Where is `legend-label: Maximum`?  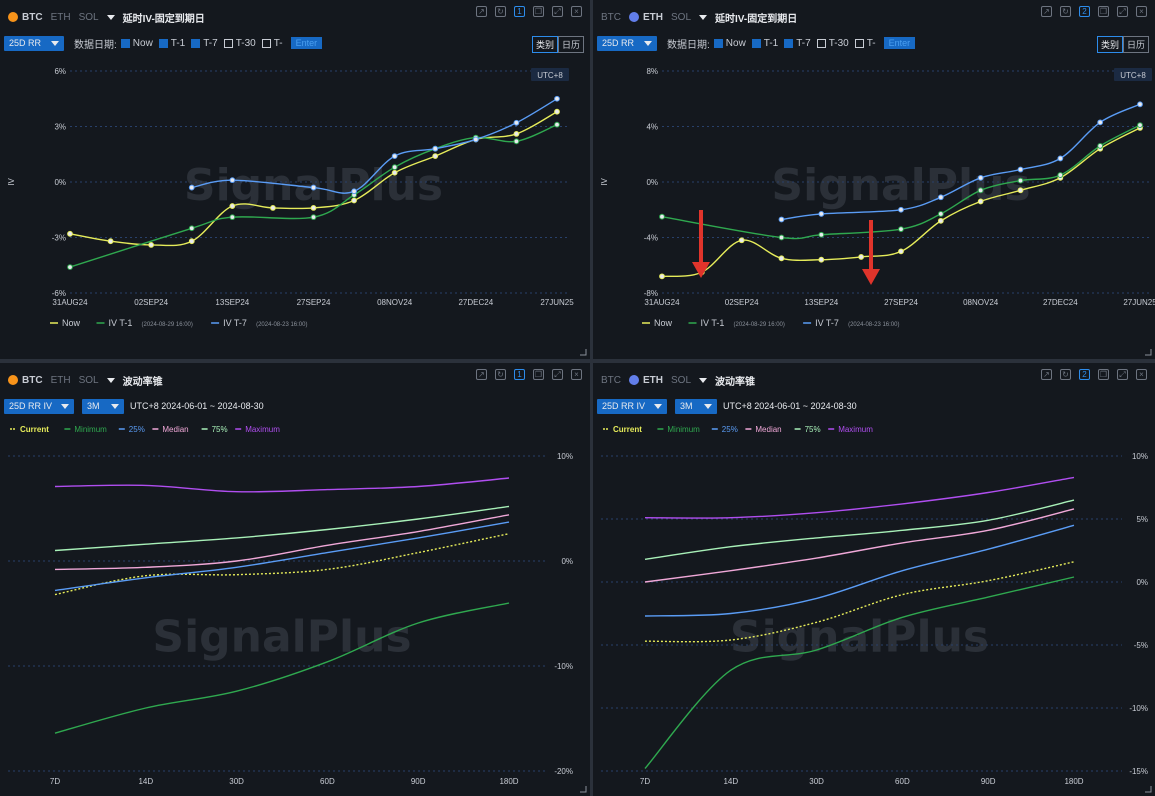
legend-label: Maximum is located at coordinates (855, 429).